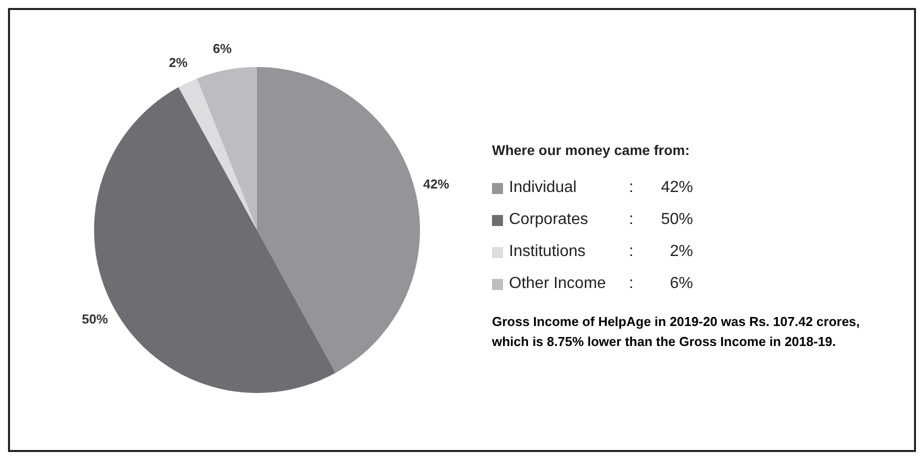  What do you see at coordinates (676, 187) in the screenshot?
I see `text: 42%` at bounding box center [676, 187].